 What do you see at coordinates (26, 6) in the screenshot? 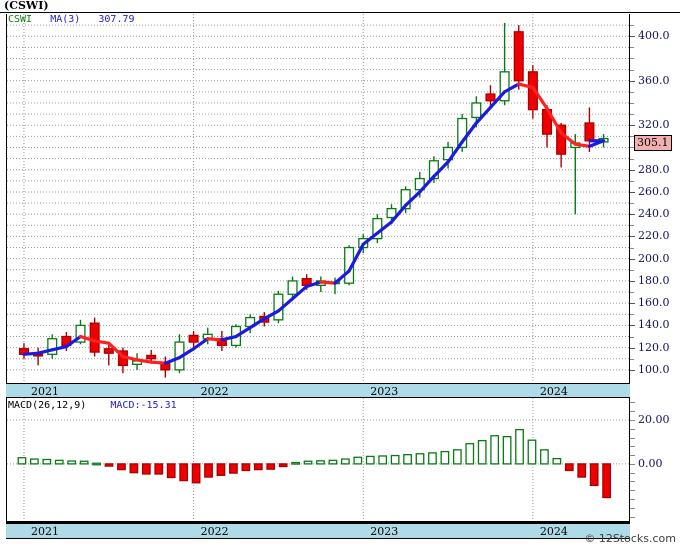
I see `page-title: (CSWI)` at bounding box center [26, 6].